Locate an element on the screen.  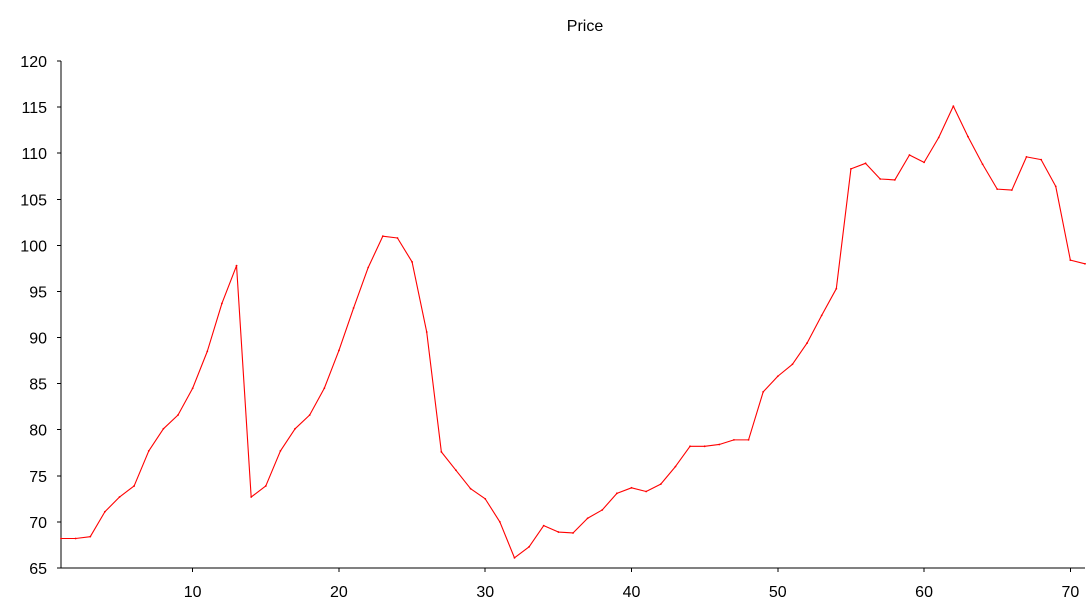
x-tick-label: 30 is located at coordinates (485, 592).